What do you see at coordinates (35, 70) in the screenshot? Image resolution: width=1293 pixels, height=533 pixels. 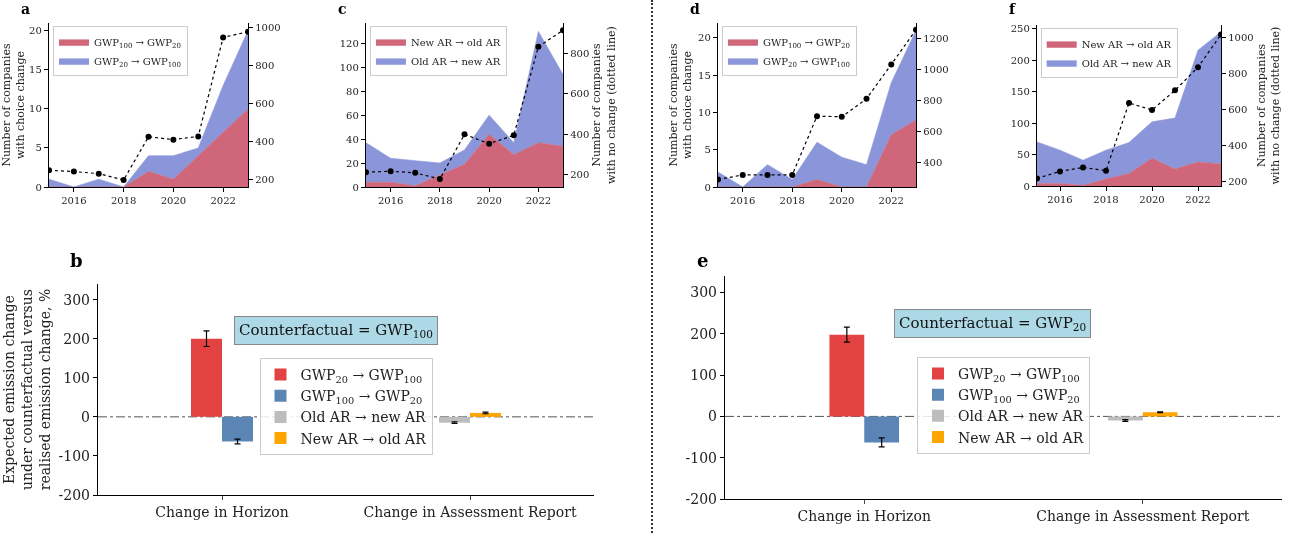 I see `y-tick-label: 15` at bounding box center [35, 70].